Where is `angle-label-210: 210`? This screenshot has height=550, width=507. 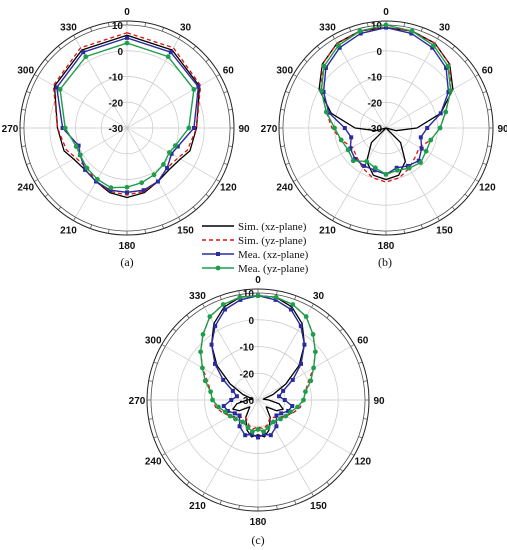
angle-label-210: 210 is located at coordinates (197, 506).